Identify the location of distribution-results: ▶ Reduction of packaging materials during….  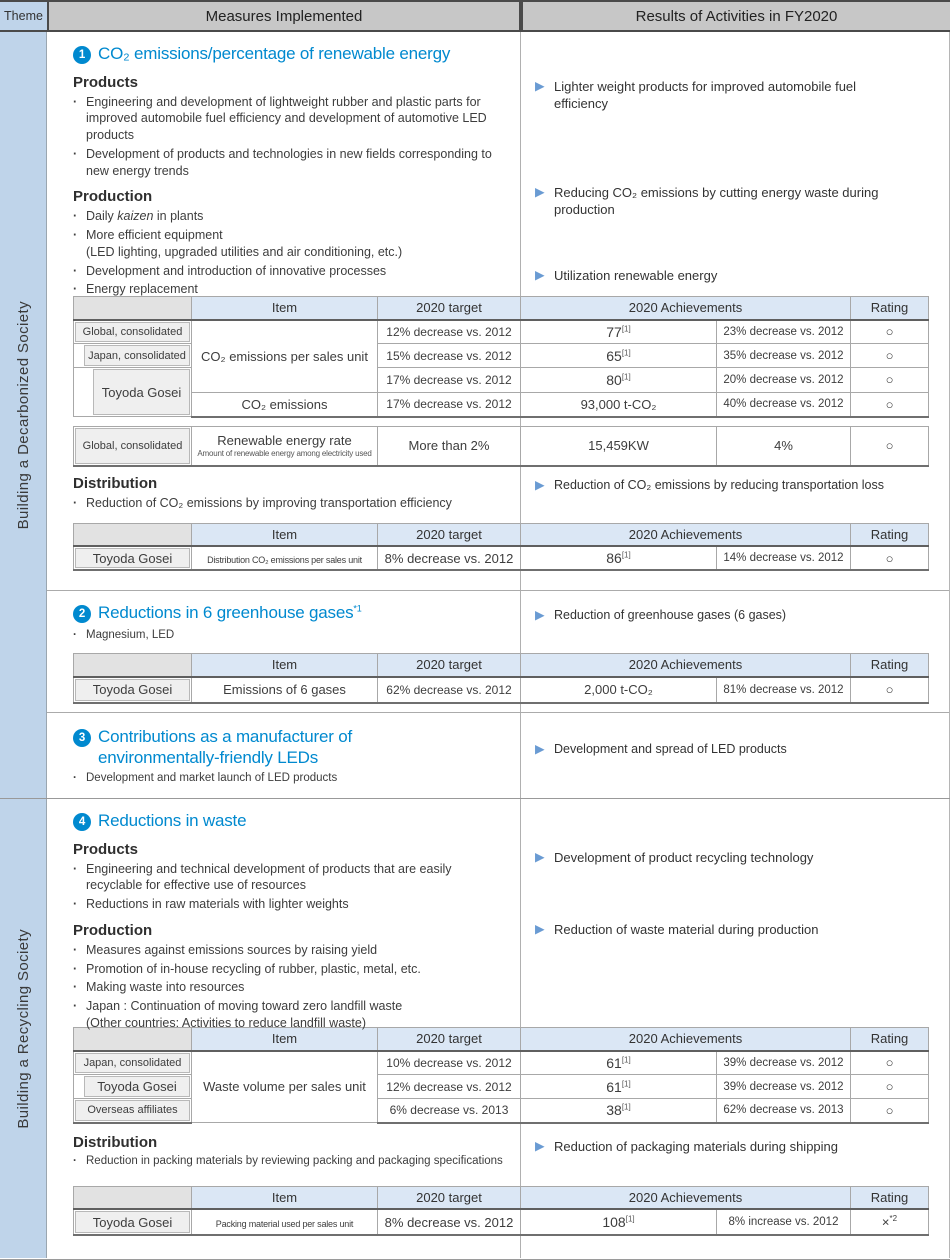
(734, 1155).